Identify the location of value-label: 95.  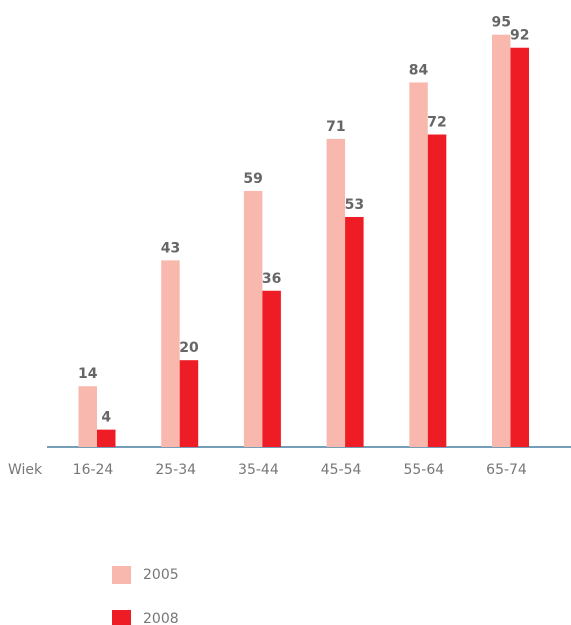
(501, 23).